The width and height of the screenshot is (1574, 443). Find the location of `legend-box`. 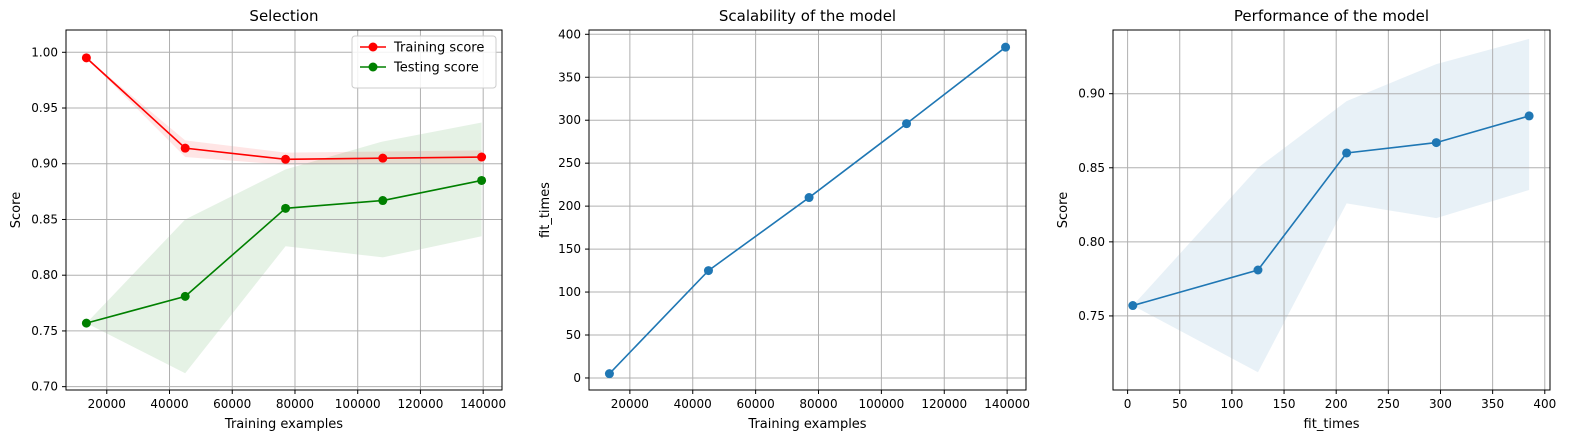

legend-box is located at coordinates (424, 62).